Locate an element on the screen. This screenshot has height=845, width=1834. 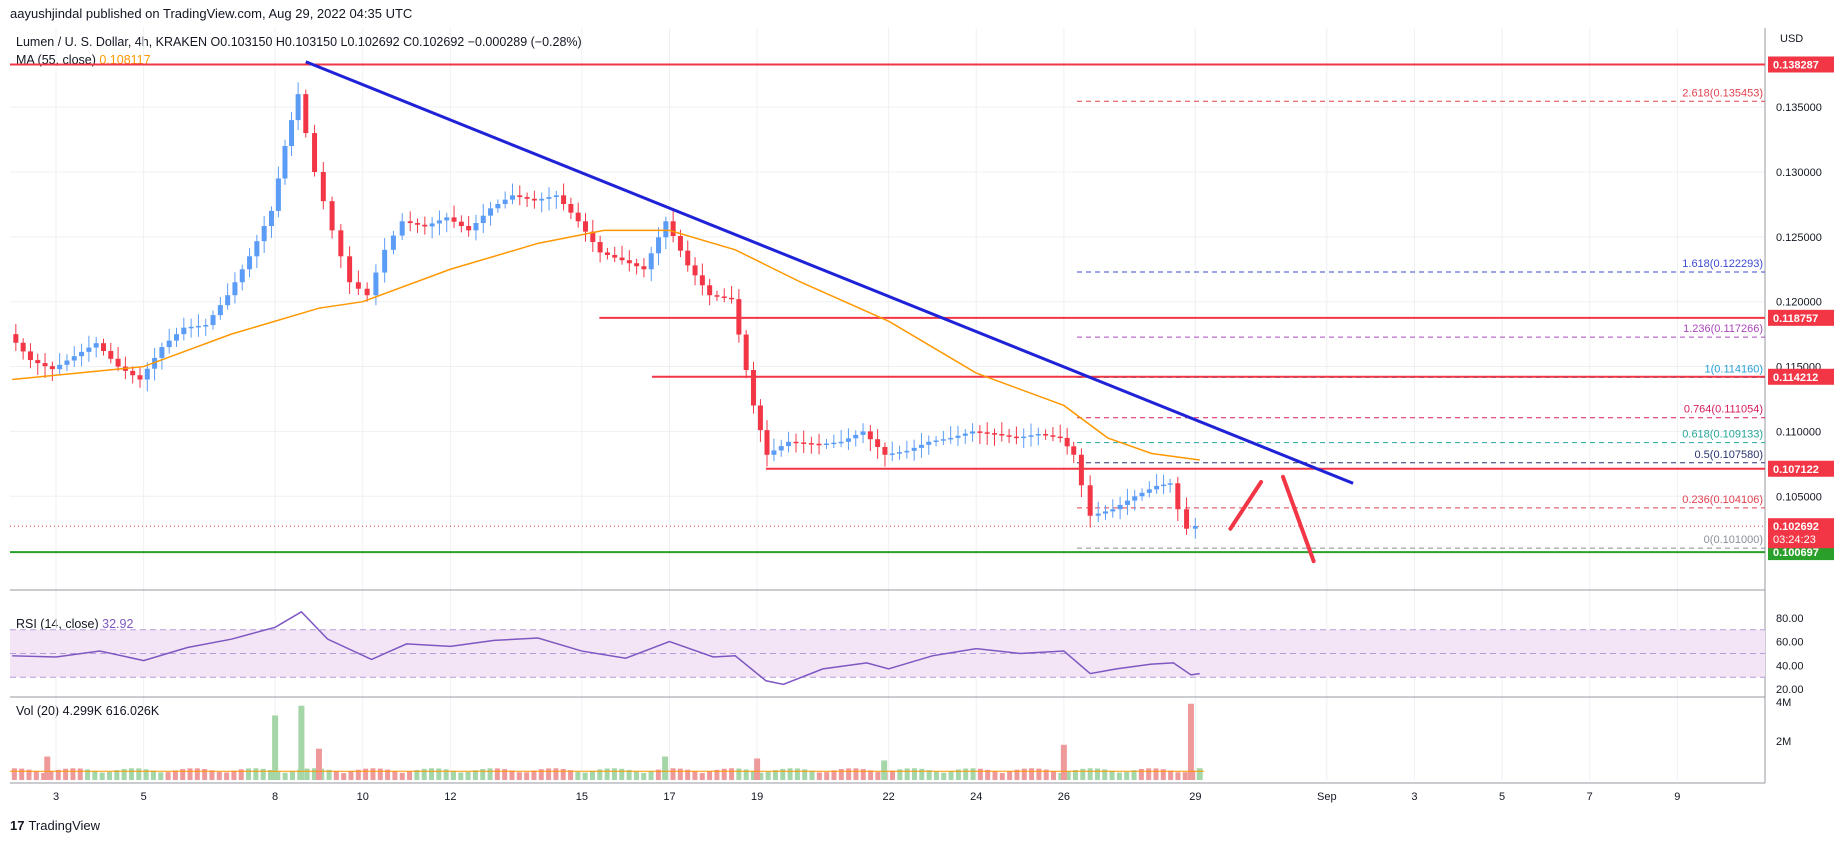
y-tick-label: 0.125000 is located at coordinates (1799, 238).